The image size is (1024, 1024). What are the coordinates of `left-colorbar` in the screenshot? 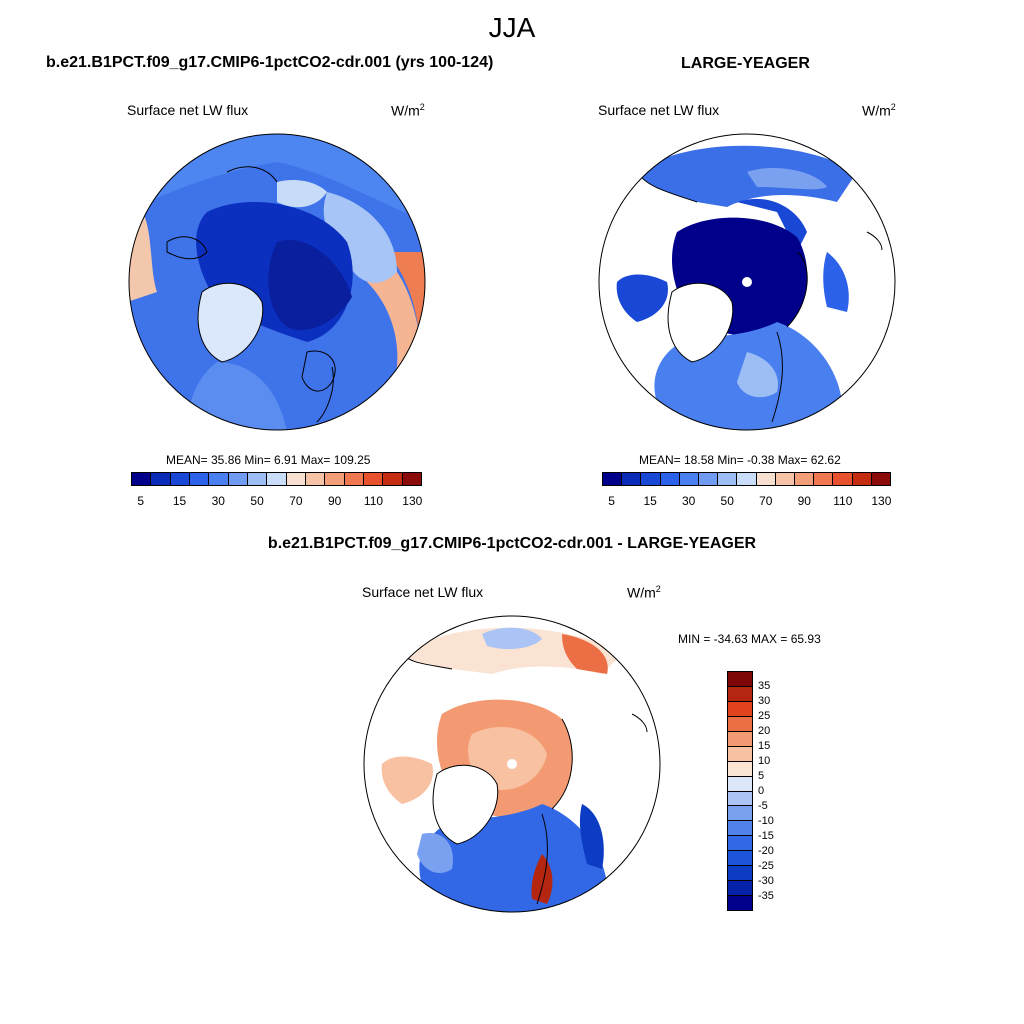 It's located at (276, 479).